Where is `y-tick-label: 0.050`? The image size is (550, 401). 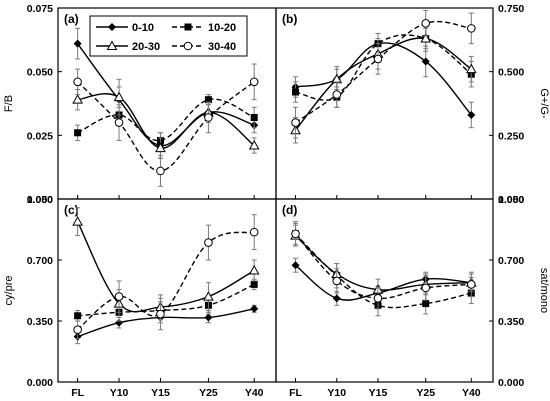 y-tick-label: 0.050 is located at coordinates (40, 73).